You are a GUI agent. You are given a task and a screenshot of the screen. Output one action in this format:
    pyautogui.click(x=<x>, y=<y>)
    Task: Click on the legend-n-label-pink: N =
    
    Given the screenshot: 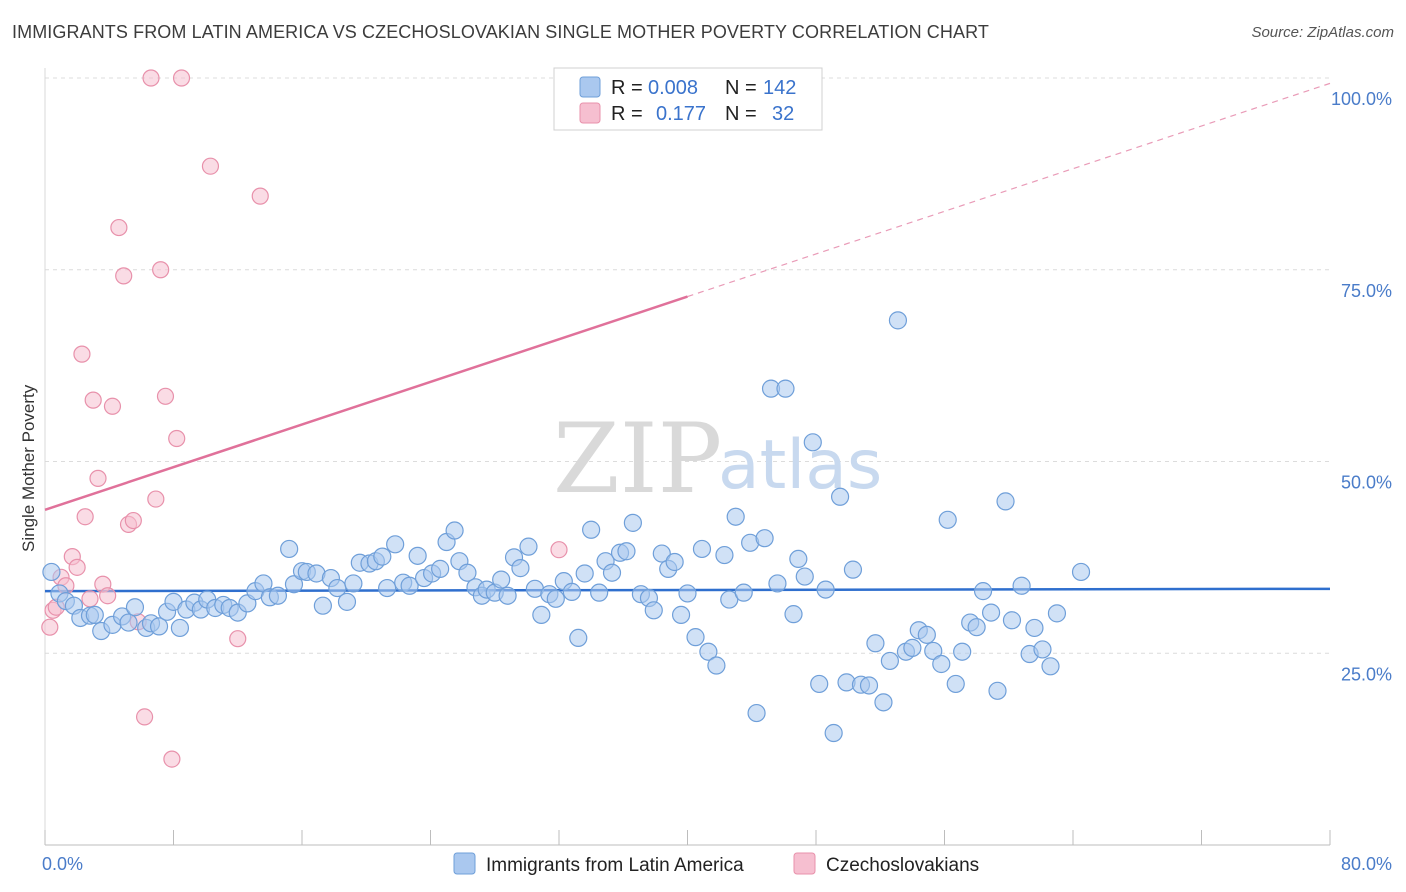 What is the action you would take?
    pyautogui.click(x=741, y=114)
    